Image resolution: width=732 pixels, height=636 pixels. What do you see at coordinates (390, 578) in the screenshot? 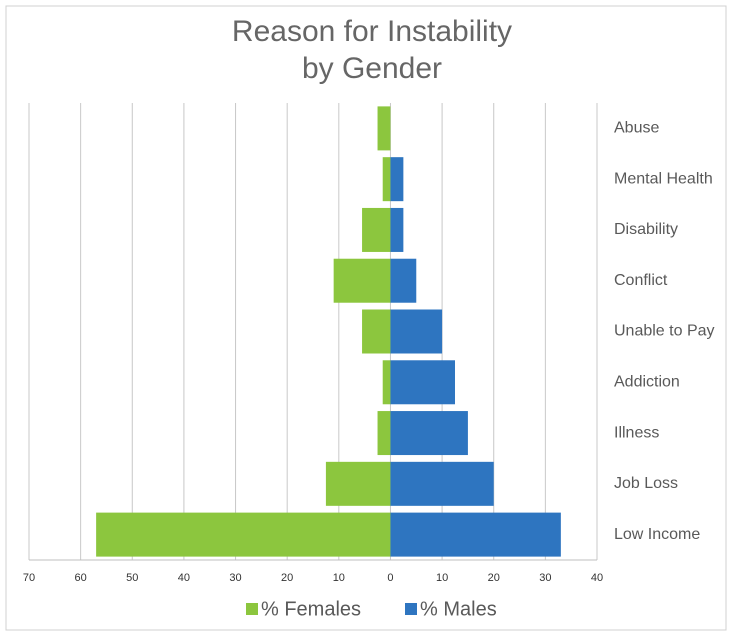
I see `x-tick-label: 0` at bounding box center [390, 578].